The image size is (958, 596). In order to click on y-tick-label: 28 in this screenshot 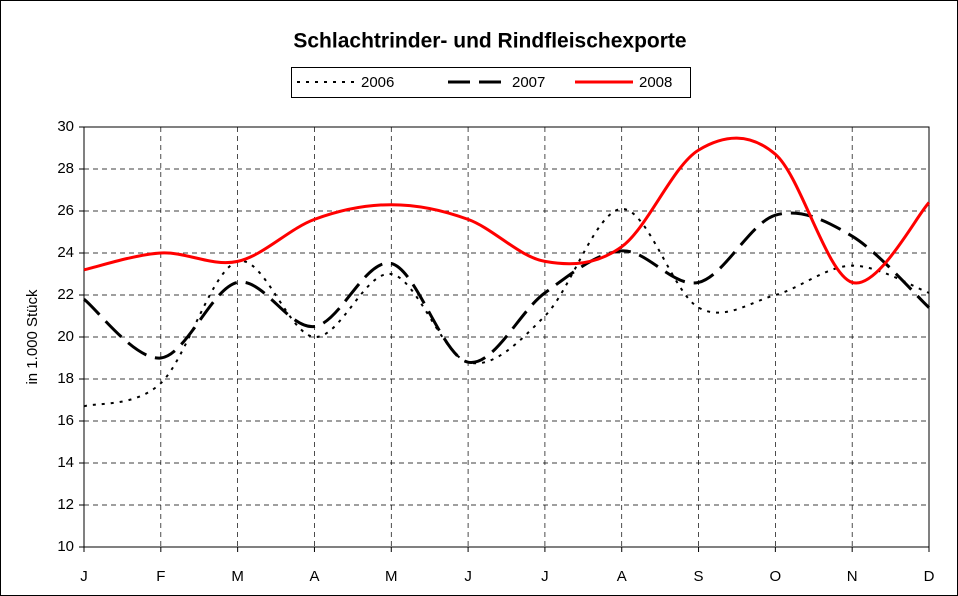, I will do `click(65, 168)`.